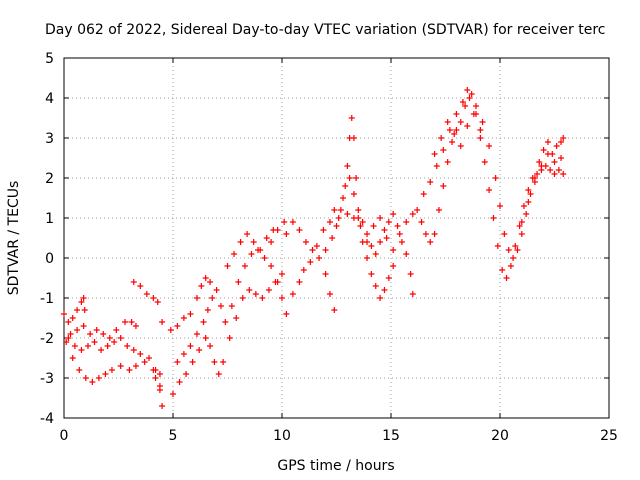  I want to click on x-tick-label: 15, so click(391, 436).